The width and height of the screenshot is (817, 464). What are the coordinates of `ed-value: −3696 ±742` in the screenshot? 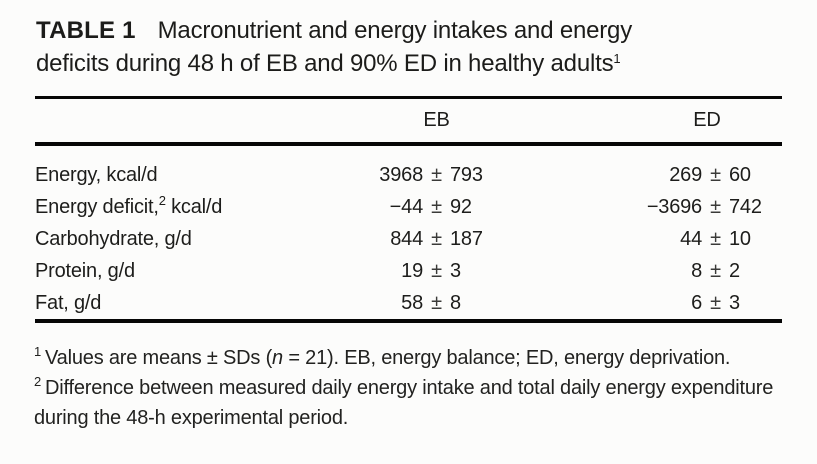 It's located at (707, 207).